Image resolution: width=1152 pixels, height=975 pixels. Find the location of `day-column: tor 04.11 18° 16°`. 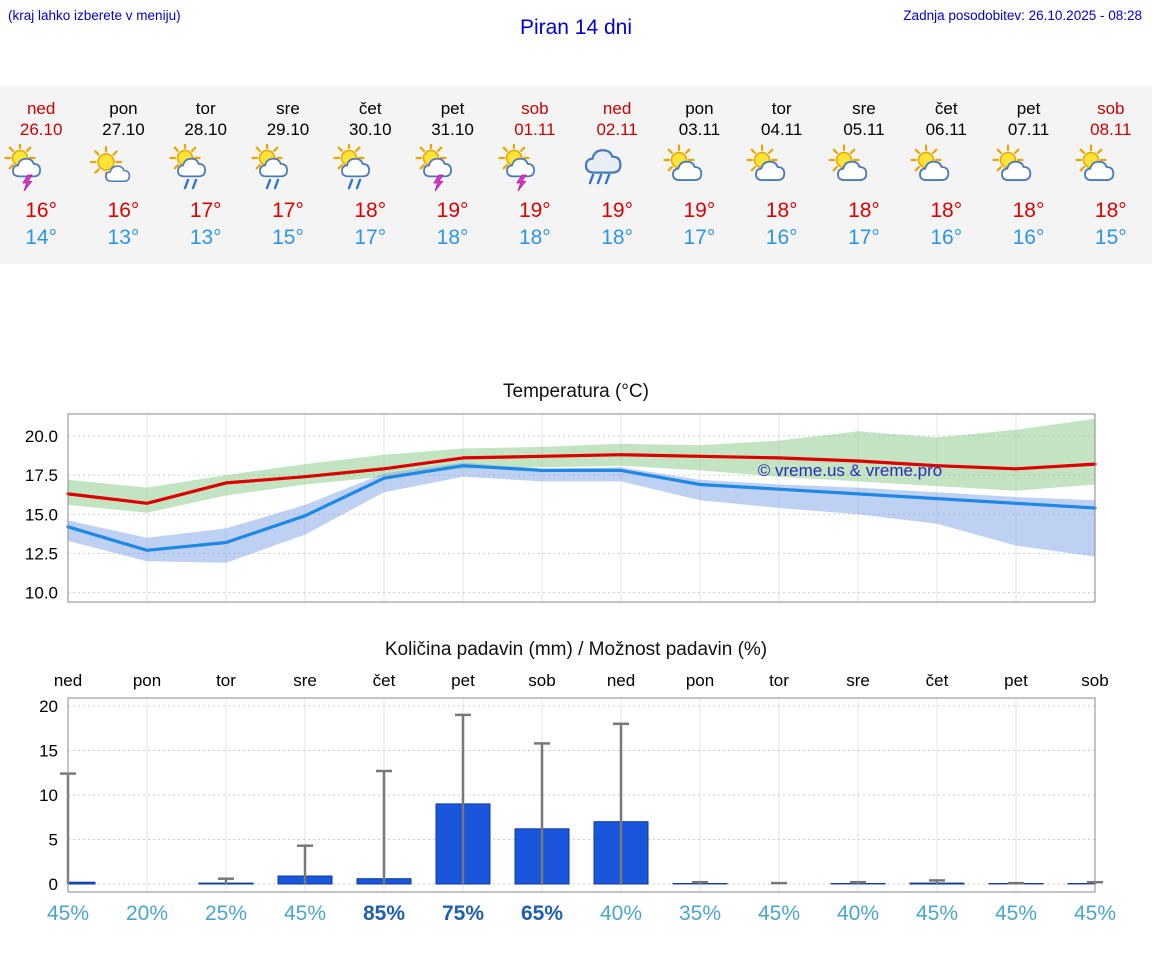

day-column: tor 04.11 18° 16° is located at coordinates (782, 174).